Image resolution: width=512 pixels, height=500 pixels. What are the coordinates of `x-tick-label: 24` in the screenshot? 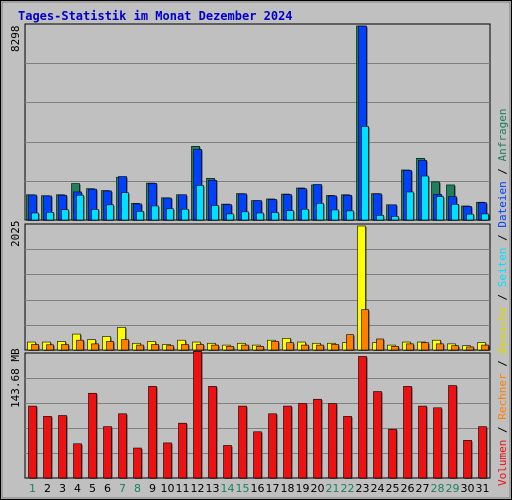 It's located at (378, 488).